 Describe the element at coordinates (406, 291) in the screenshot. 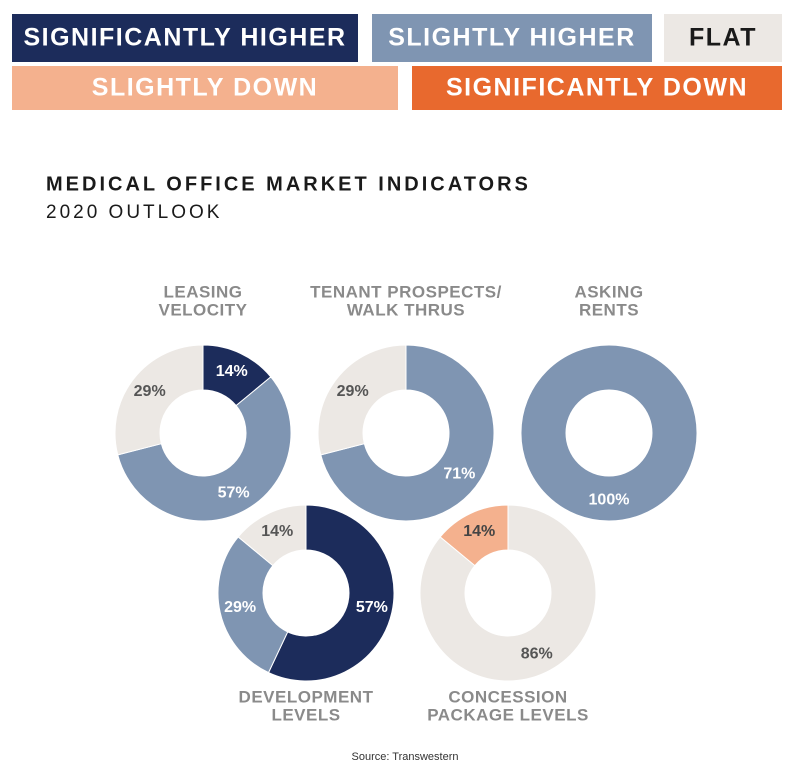

I see `pie-title: TENANT PROSPECTS/` at that location.